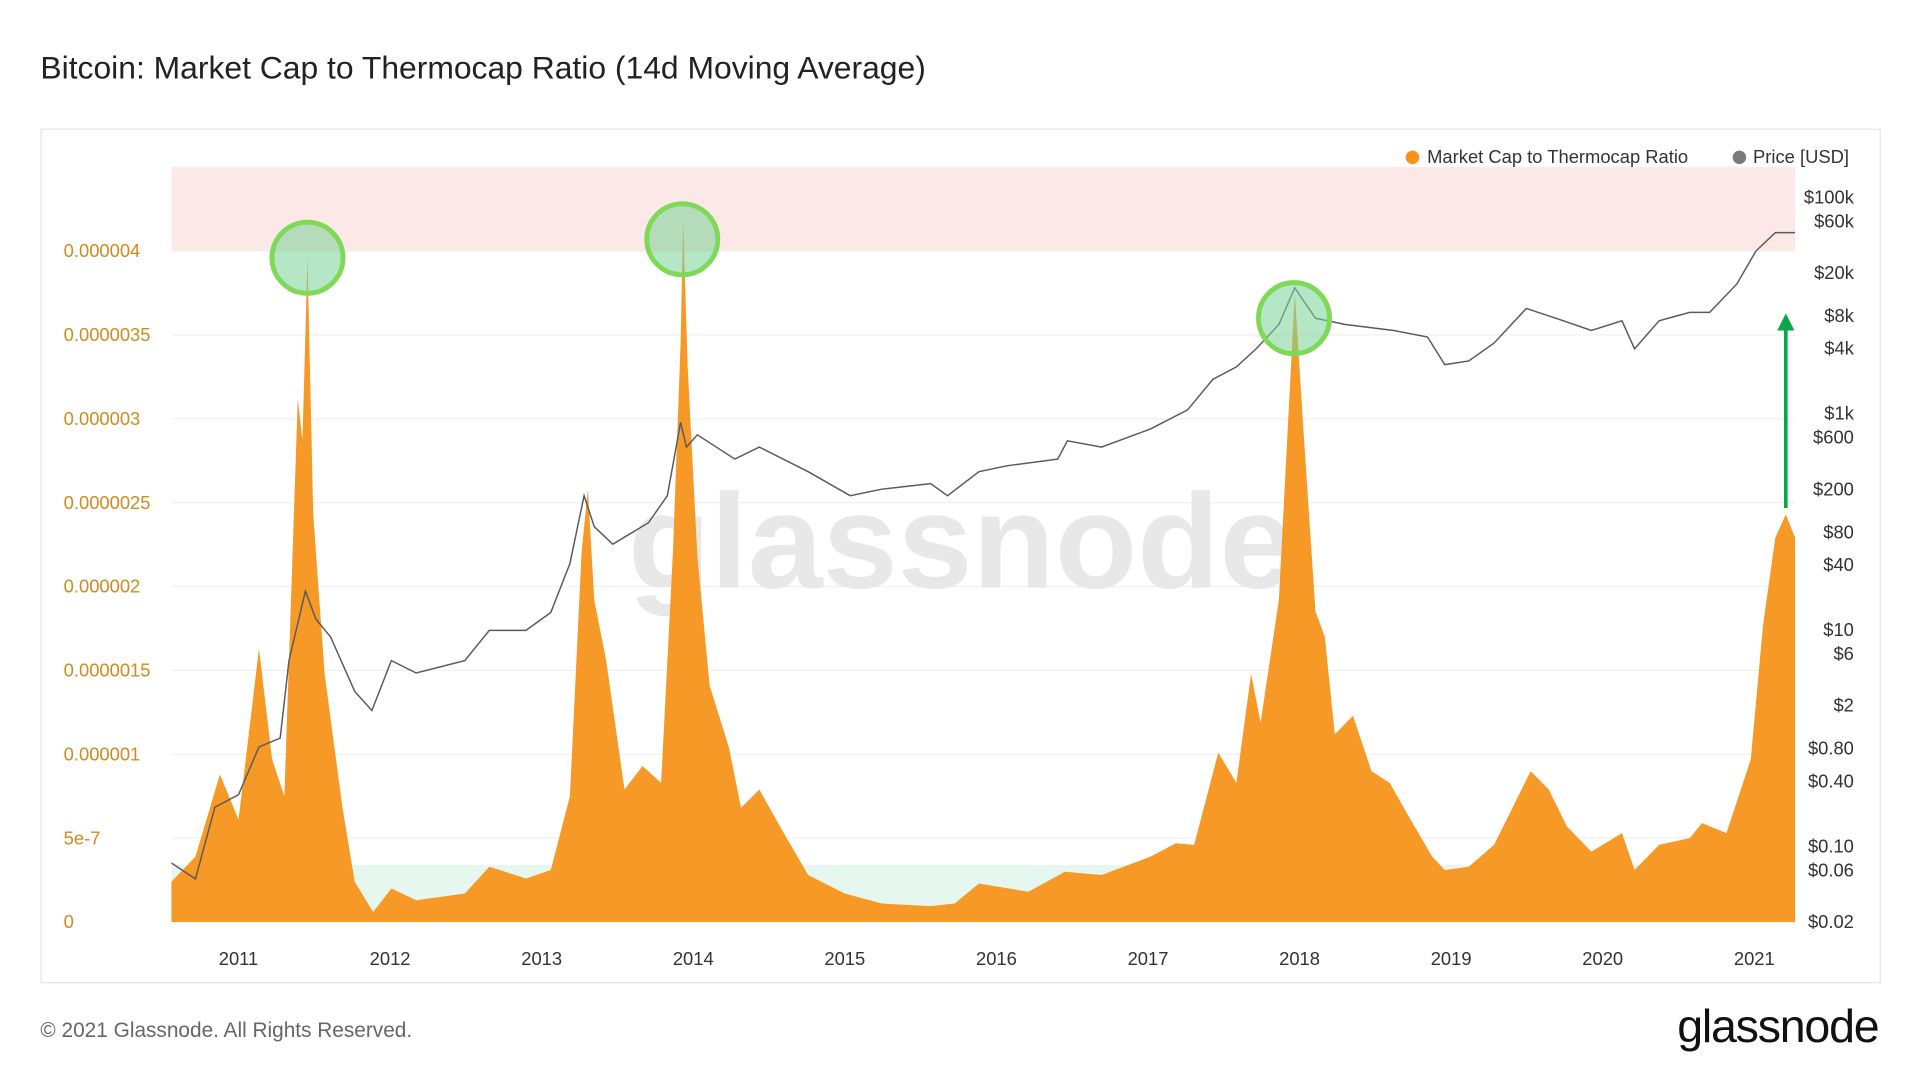  What do you see at coordinates (1602, 958) in the screenshot?
I see `x-axis-tick: 2020` at bounding box center [1602, 958].